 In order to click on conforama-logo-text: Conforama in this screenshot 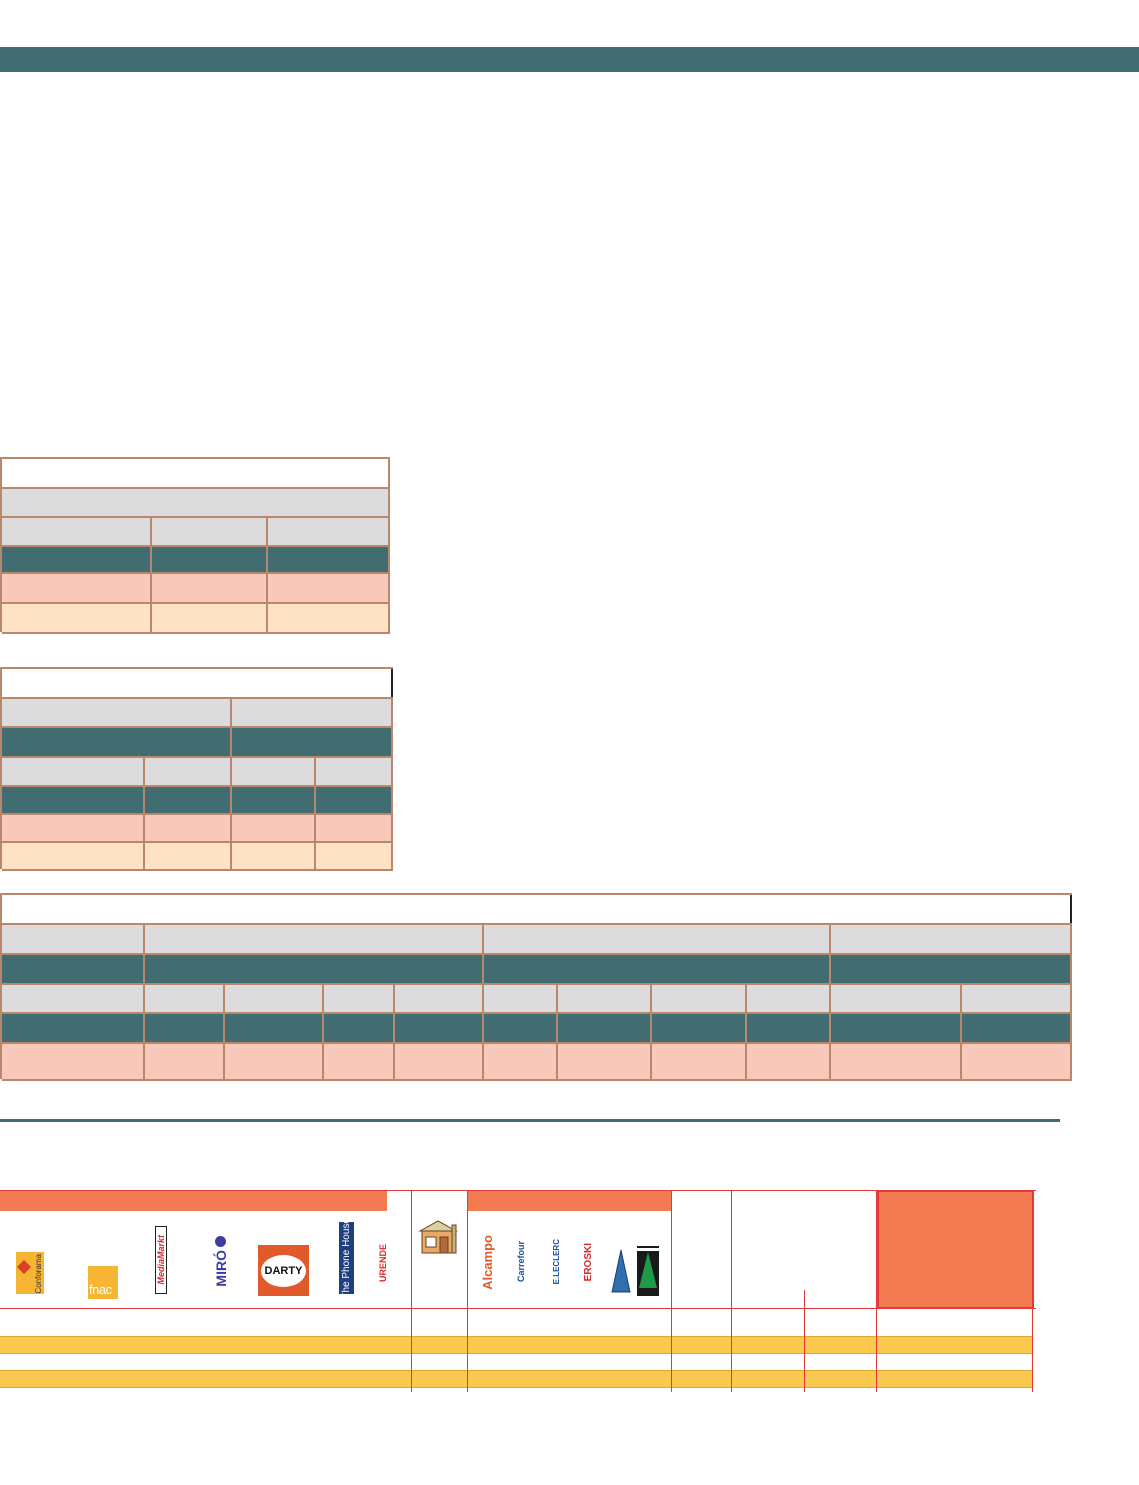, I will do `click(38, 1274)`.